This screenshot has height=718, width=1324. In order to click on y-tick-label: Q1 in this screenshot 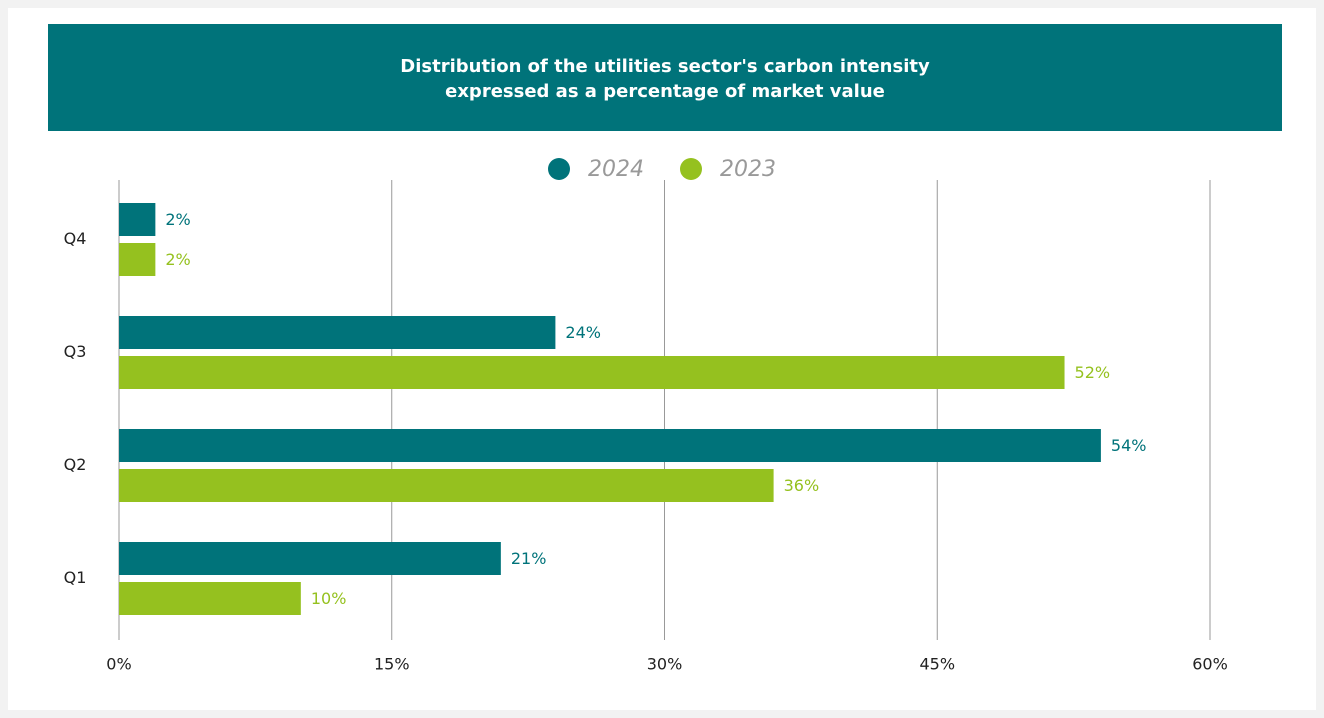, I will do `click(75, 577)`.